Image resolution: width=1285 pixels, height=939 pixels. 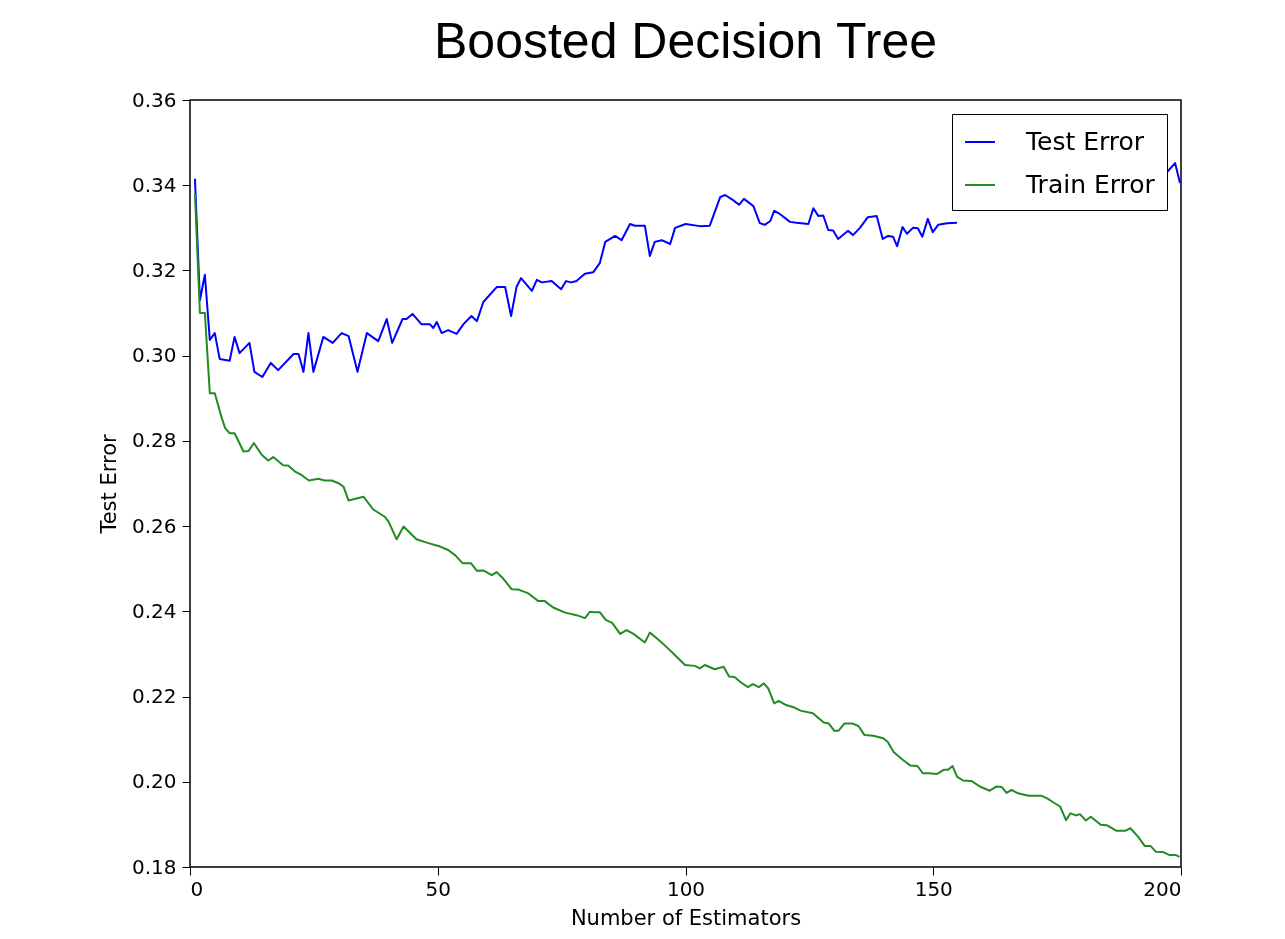 I want to click on x-tick-label: 150, so click(x=933, y=888).